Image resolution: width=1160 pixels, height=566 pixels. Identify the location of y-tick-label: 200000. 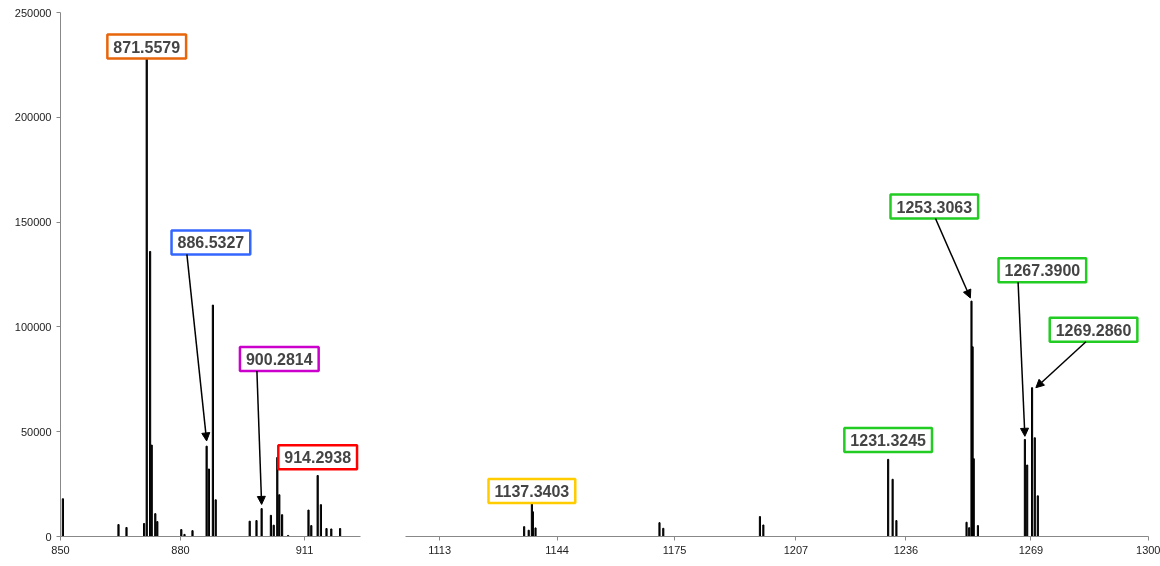
(33, 117).